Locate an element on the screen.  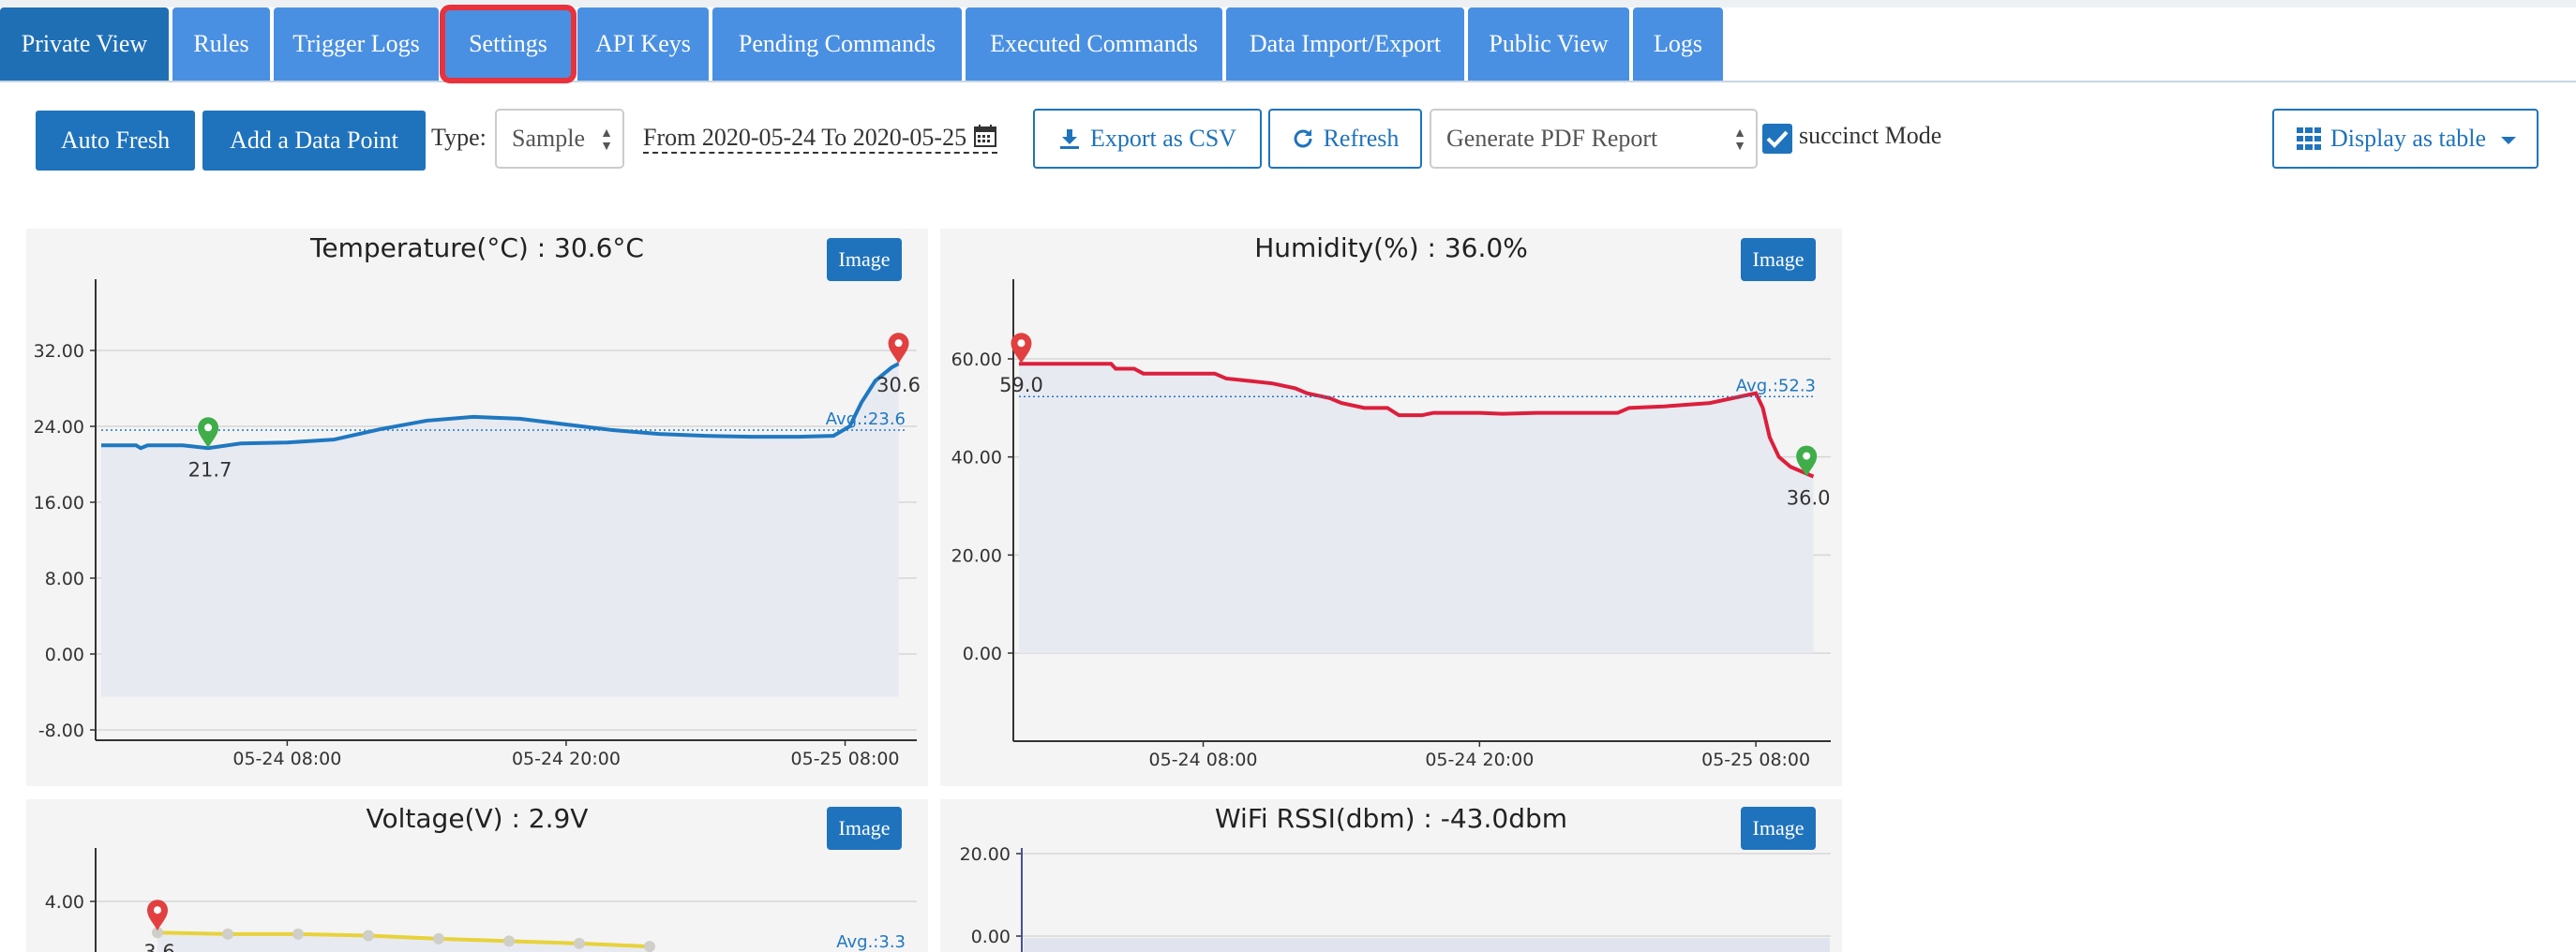
chart-title: Temperature(°C) : 30.6°C is located at coordinates (477, 247).